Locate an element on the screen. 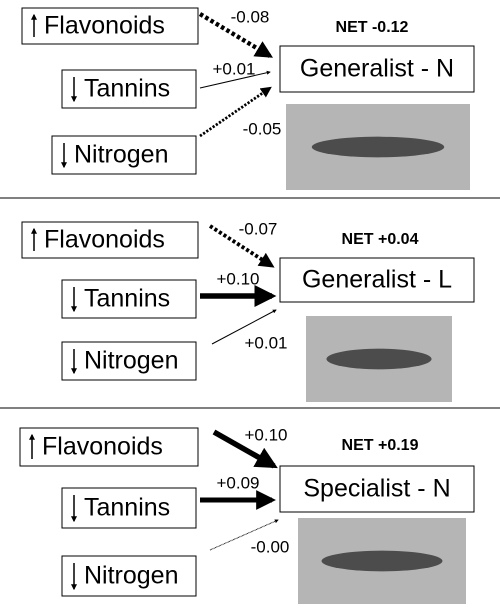 The width and height of the screenshot is (500, 608). target-label: Generalist - N is located at coordinates (377, 69).